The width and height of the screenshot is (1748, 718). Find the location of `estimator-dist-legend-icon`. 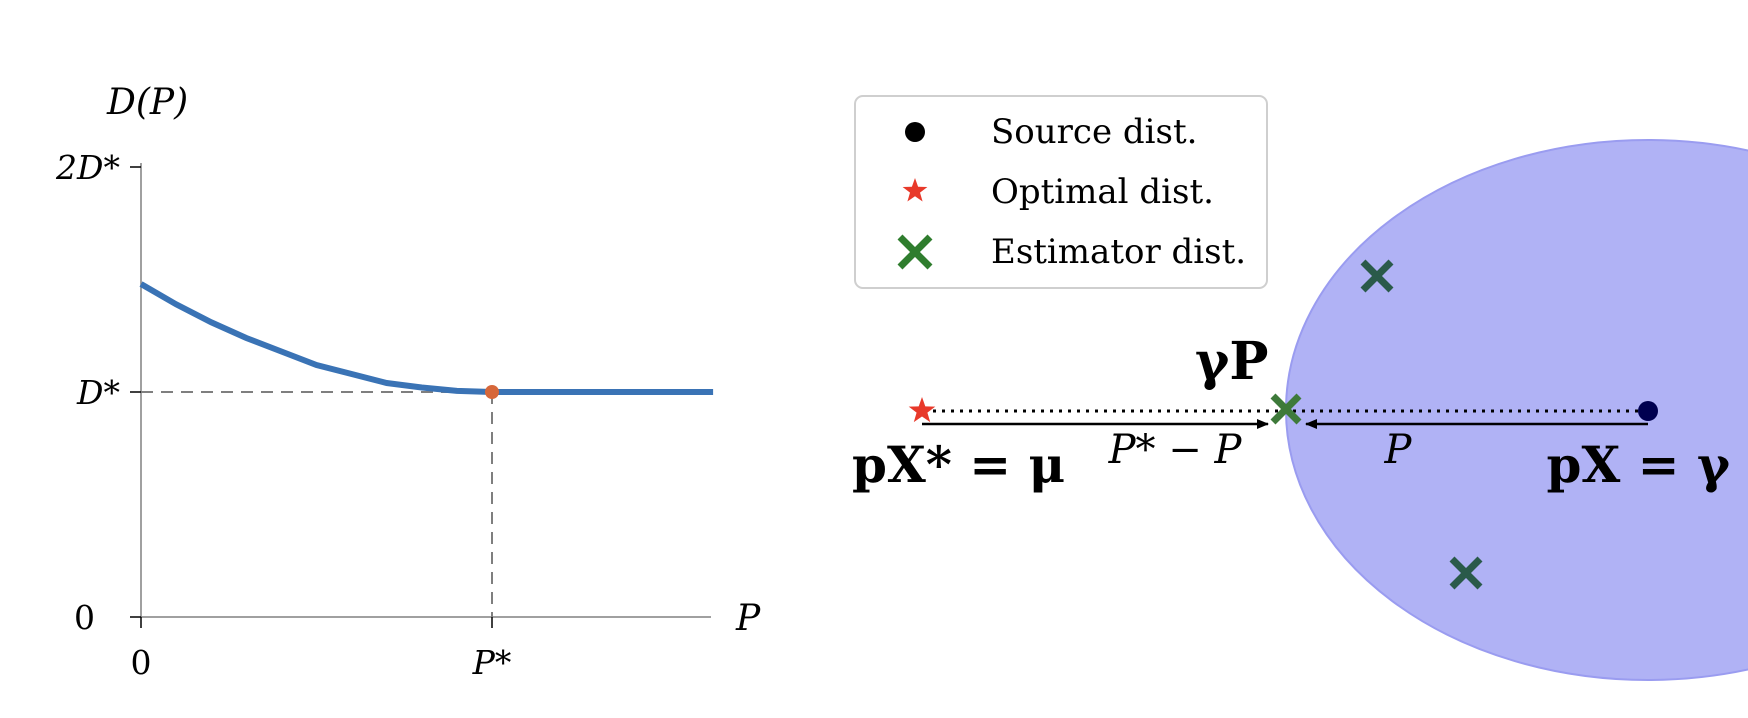

estimator-dist-legend-icon is located at coordinates (915, 252).